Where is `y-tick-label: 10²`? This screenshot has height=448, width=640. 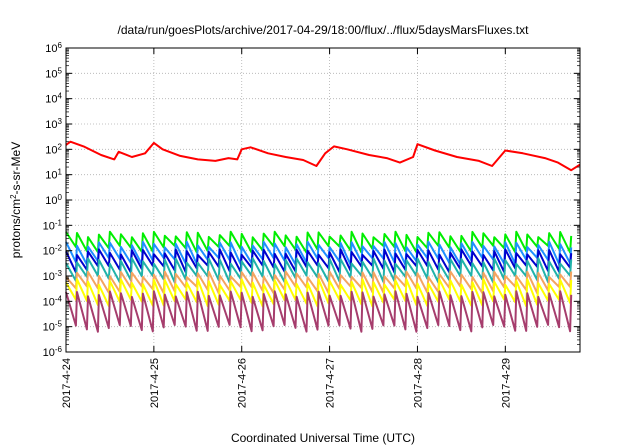
y-tick-label: 10² is located at coordinates (53, 149).